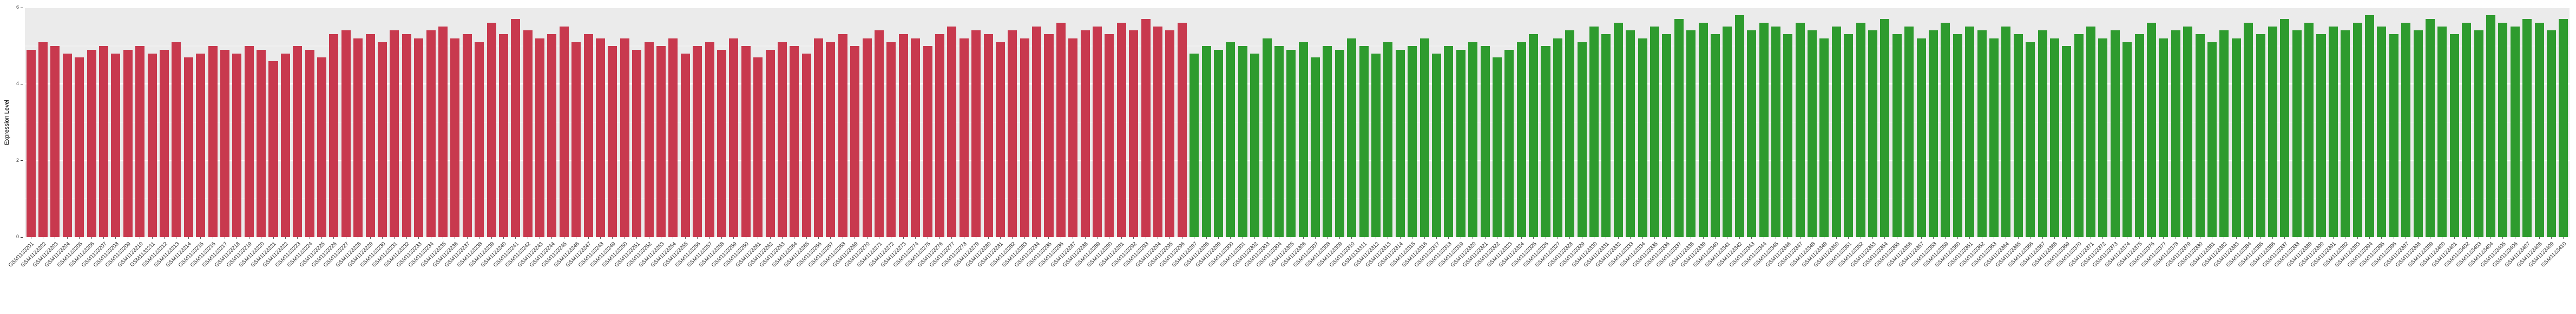 The width and height of the screenshot is (2576, 314). What do you see at coordinates (855, 141) in the screenshot?
I see `bar-GSM1133269` at bounding box center [855, 141].